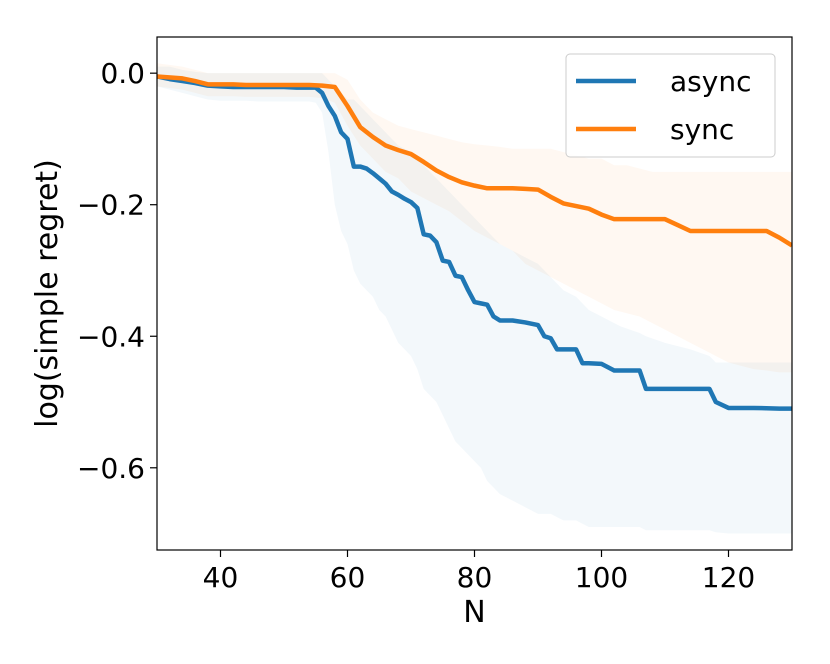 This screenshot has width=830, height=664. Describe the element at coordinates (117, 271) in the screenshot. I see `y-axis: 0.0 −0.2 −0.4 −0.6` at that location.